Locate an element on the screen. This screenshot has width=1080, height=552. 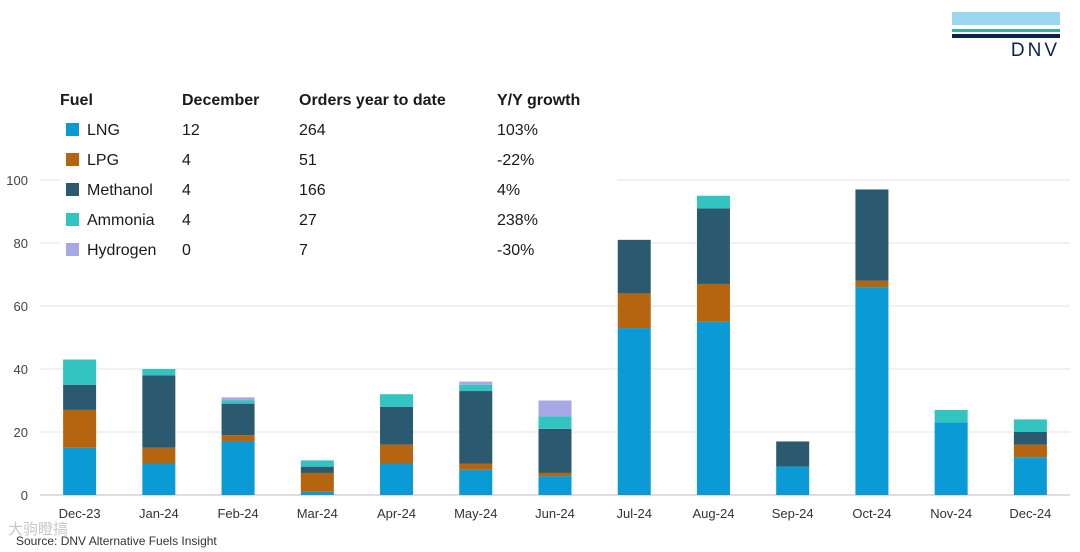
x-tick-label: Jul-24 is located at coordinates (634, 513).